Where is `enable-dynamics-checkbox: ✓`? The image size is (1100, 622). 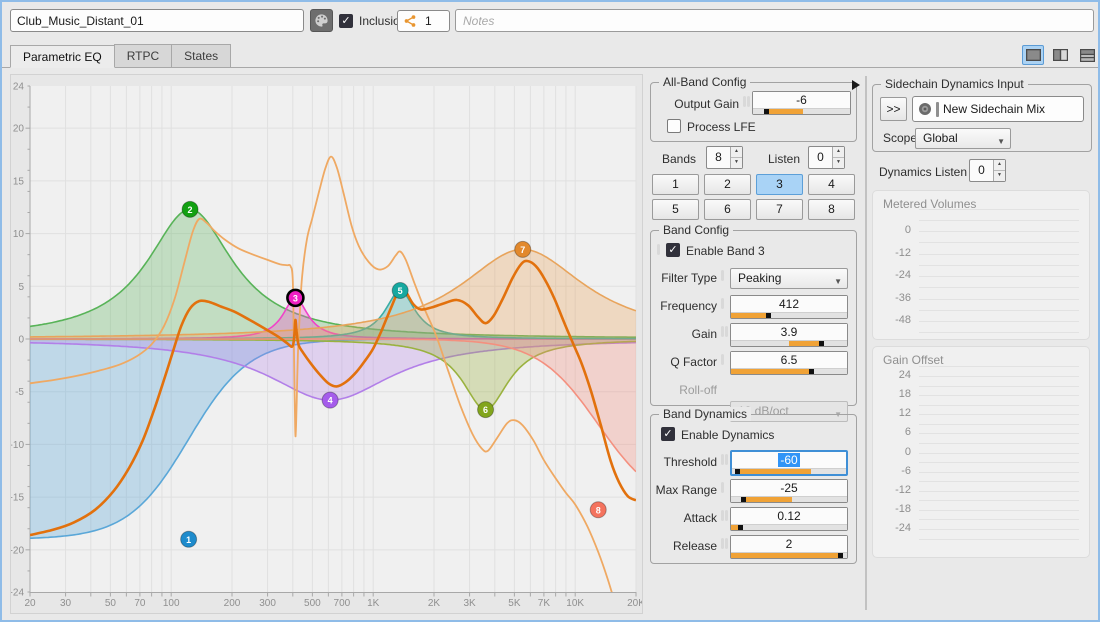 enable-dynamics-checkbox: ✓ is located at coordinates (668, 434).